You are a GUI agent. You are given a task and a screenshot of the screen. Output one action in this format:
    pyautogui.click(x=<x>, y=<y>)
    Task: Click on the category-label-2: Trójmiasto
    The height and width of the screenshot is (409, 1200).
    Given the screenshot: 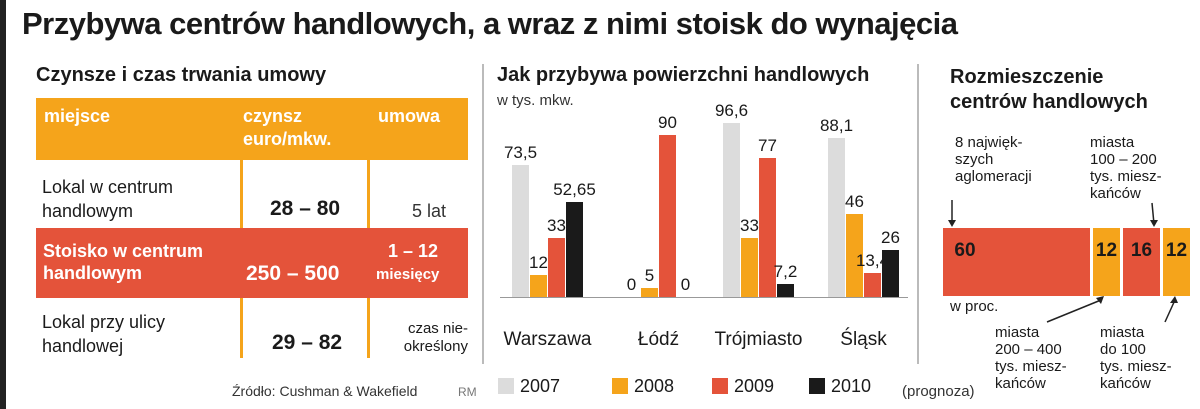 What is the action you would take?
    pyautogui.click(x=758, y=339)
    